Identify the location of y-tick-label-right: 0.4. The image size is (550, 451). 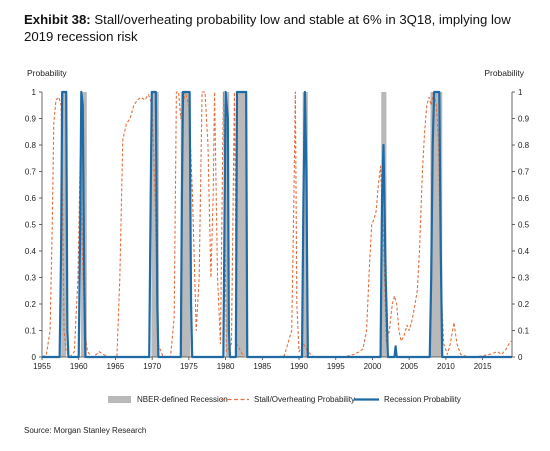
(524, 251).